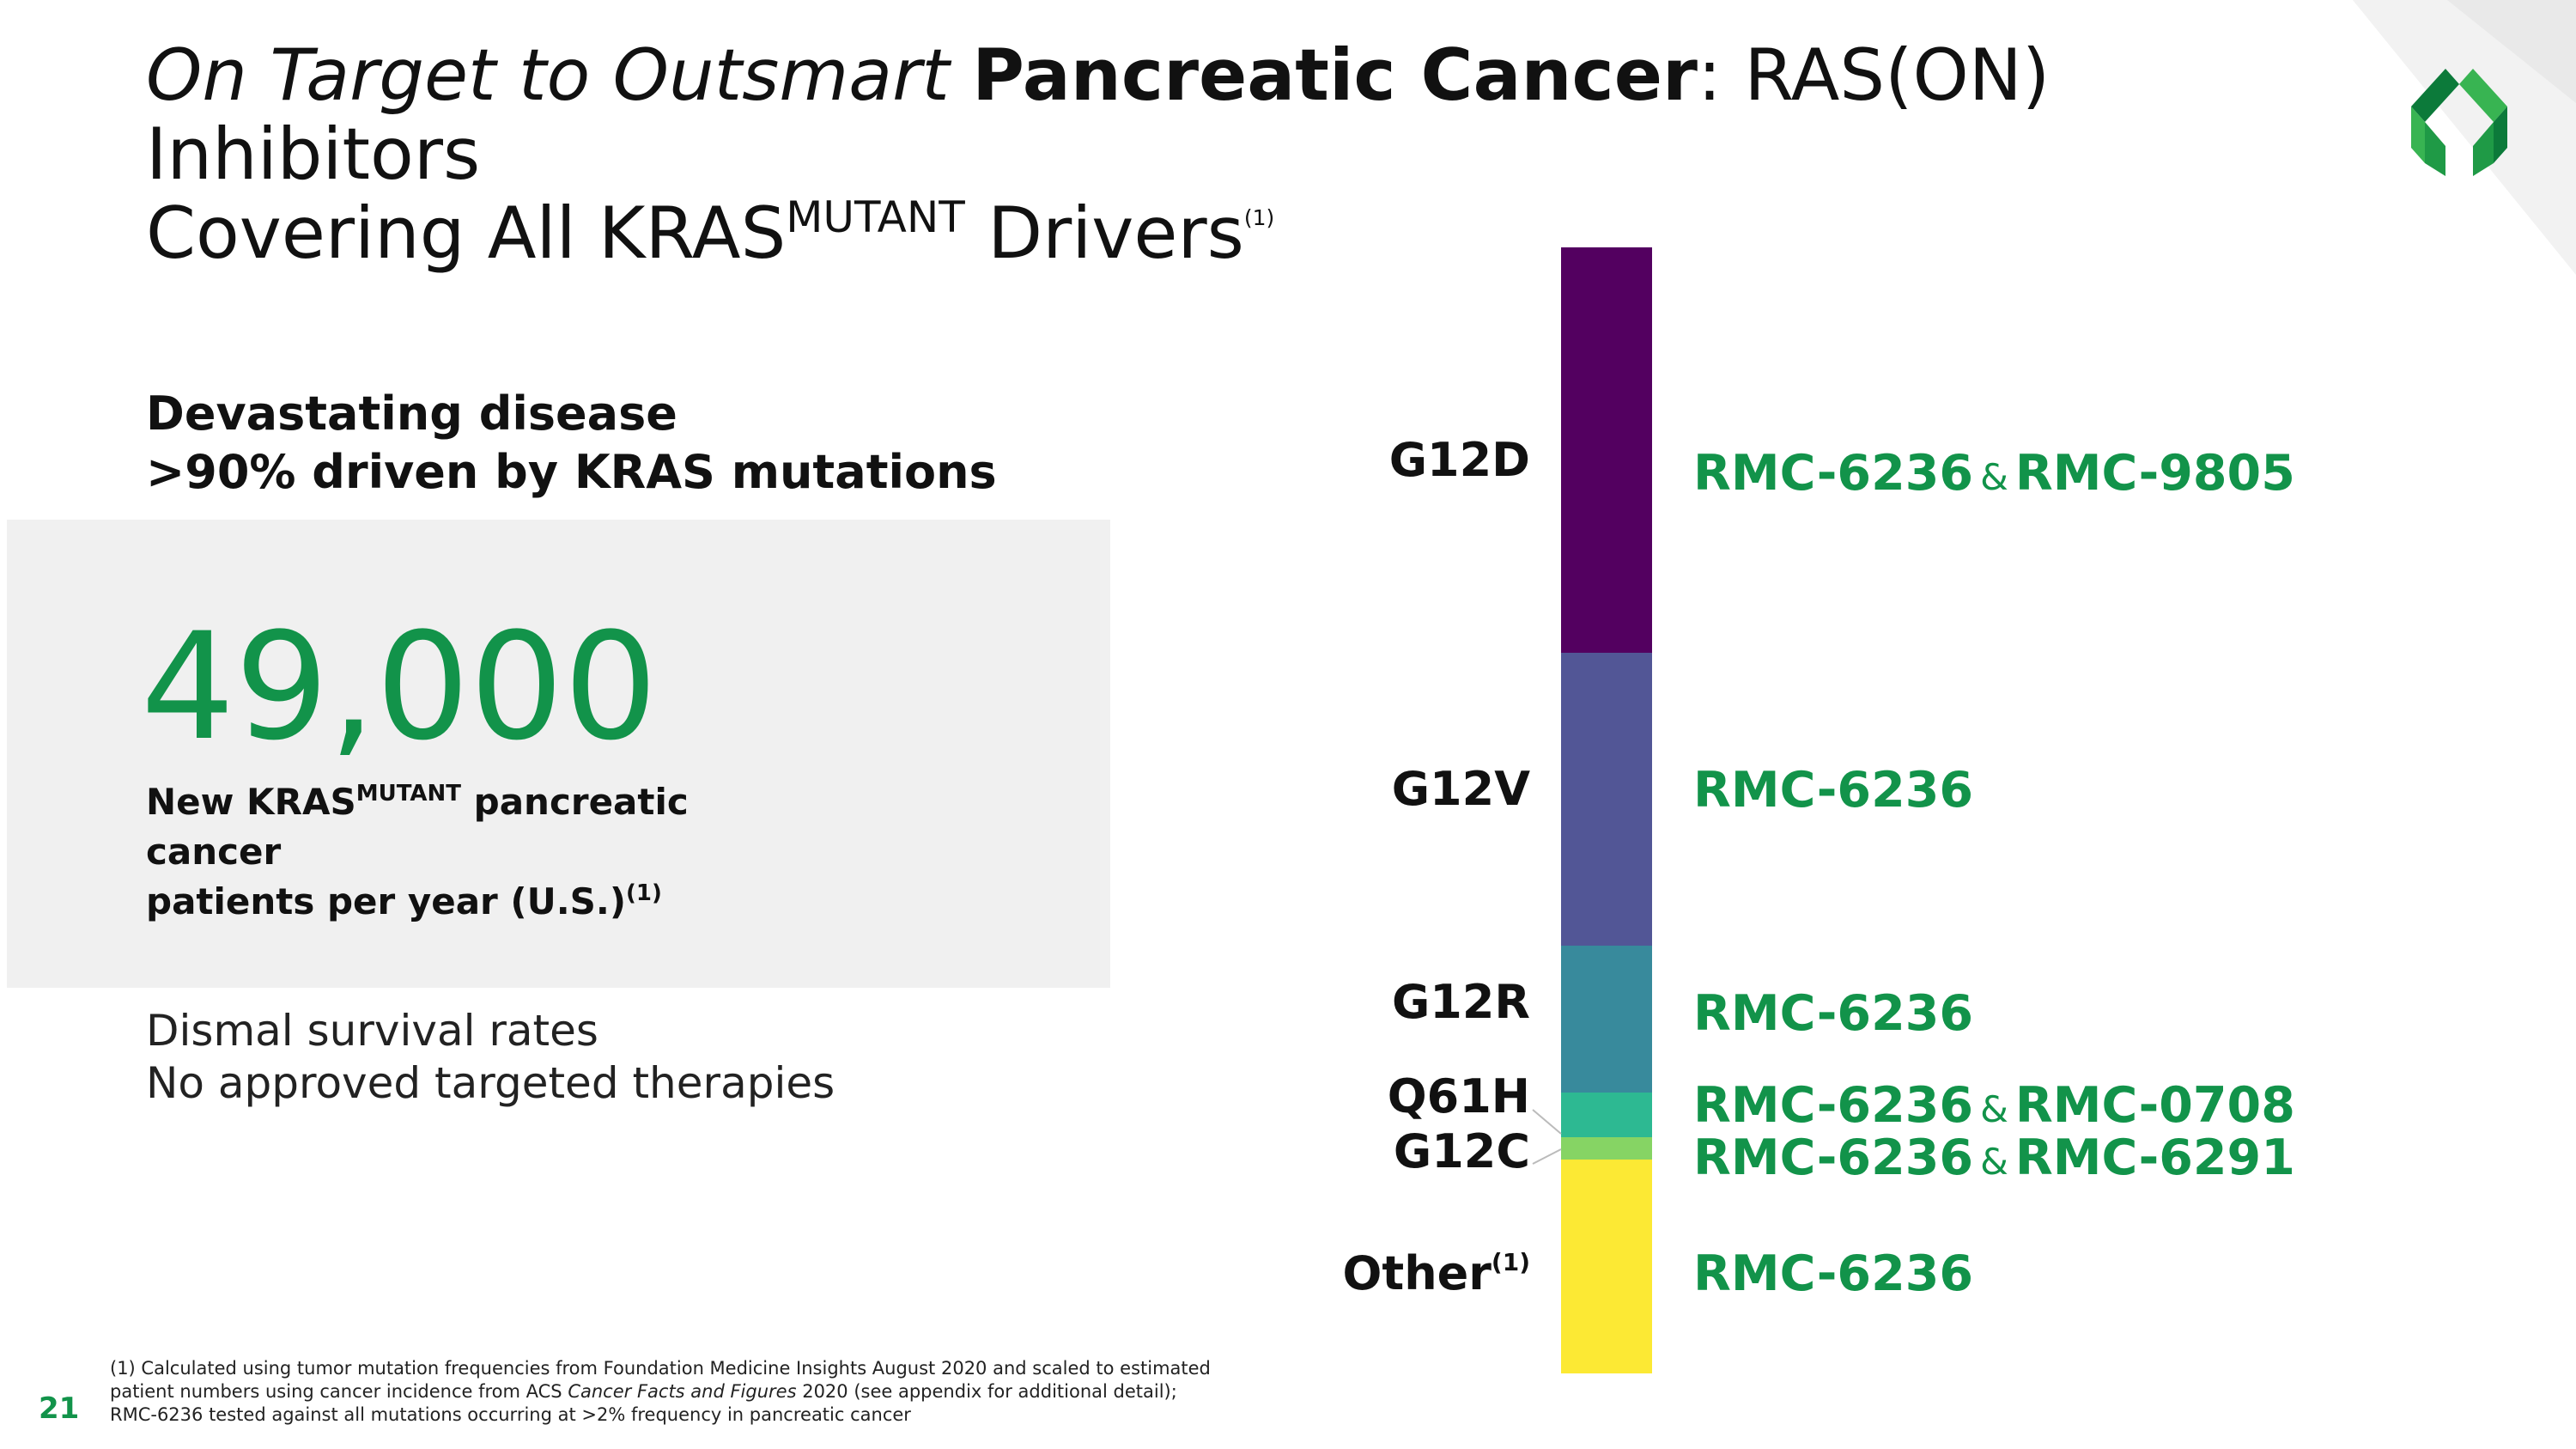 Image resolution: width=2576 pixels, height=1449 pixels. Describe the element at coordinates (1417, 1273) in the screenshot. I see `mutation-label-other-text: Other` at that location.